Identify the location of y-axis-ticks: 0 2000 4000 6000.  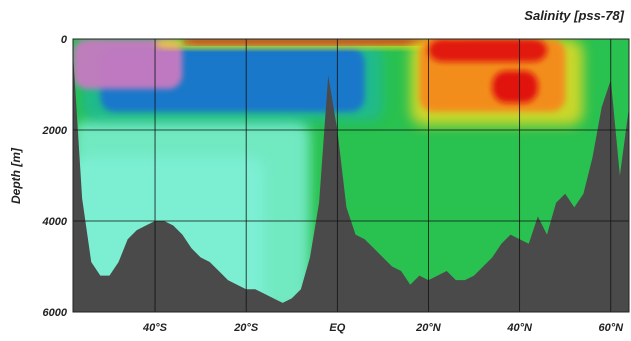
(55, 176).